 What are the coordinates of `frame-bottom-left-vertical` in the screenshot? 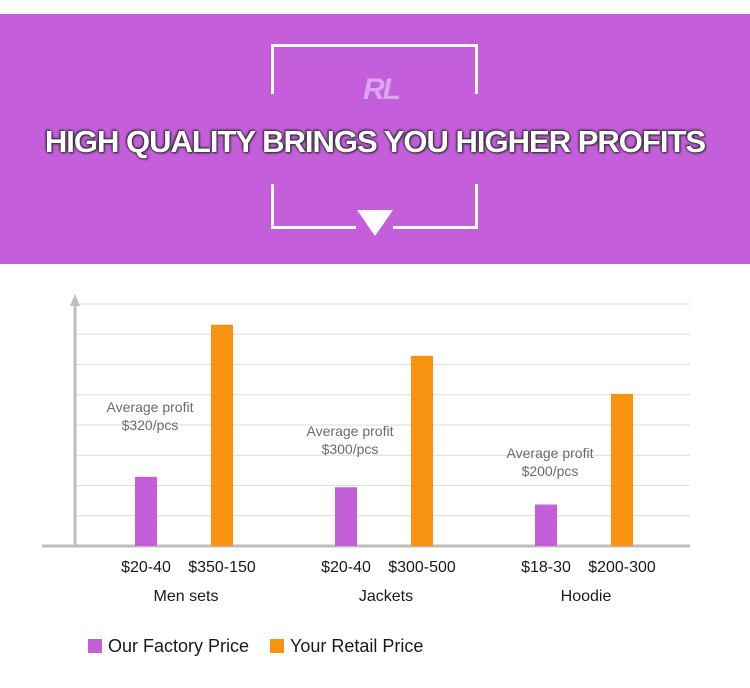 It's located at (272, 206).